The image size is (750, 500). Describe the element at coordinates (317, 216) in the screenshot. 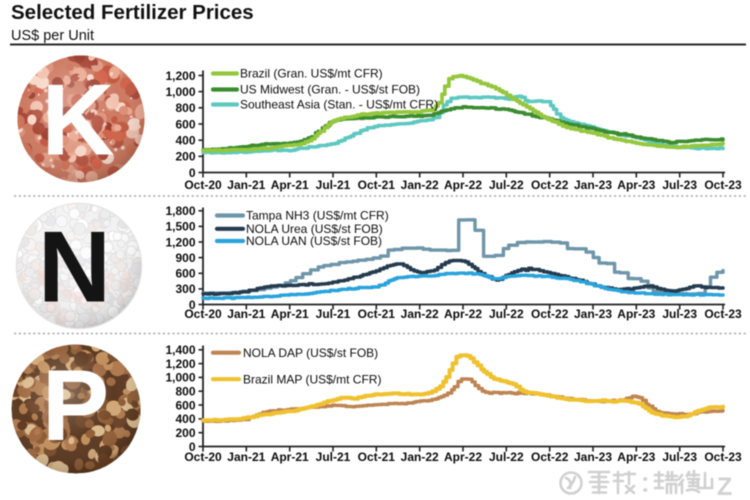

I see `svg-text: Tampa NH3 (US$/mt CFR)` at that location.